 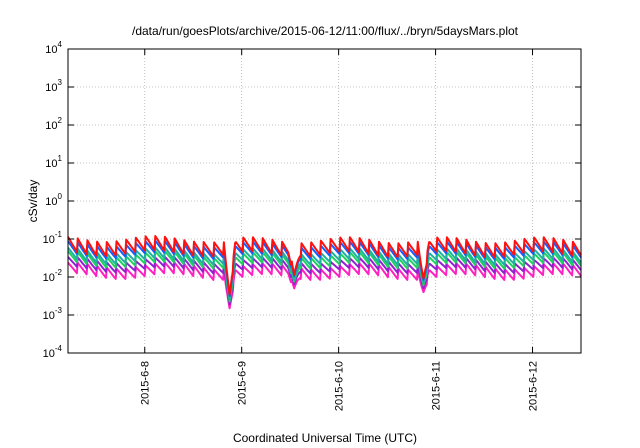 I want to click on y-tick-label: 10⁻³, so click(x=53, y=314).